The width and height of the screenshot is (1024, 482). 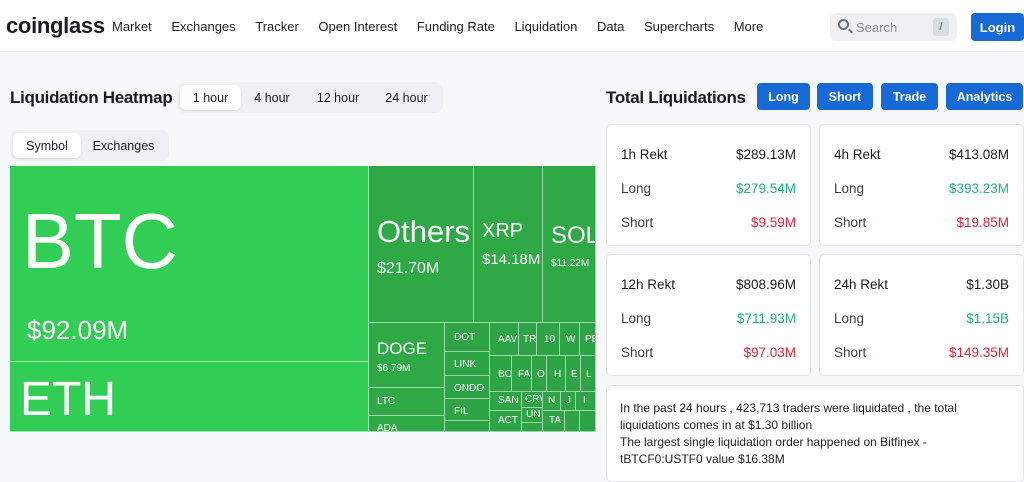 I want to click on tile-btc: BTC $92.09M, so click(x=189, y=264).